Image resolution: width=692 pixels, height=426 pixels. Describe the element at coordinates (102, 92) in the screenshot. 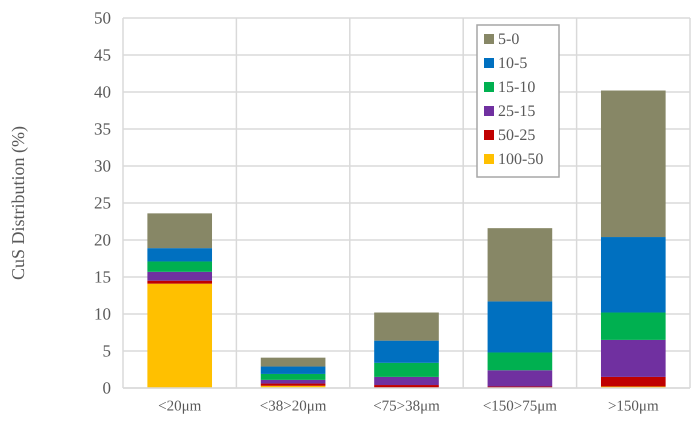

I see `y-tick-label: 40` at that location.